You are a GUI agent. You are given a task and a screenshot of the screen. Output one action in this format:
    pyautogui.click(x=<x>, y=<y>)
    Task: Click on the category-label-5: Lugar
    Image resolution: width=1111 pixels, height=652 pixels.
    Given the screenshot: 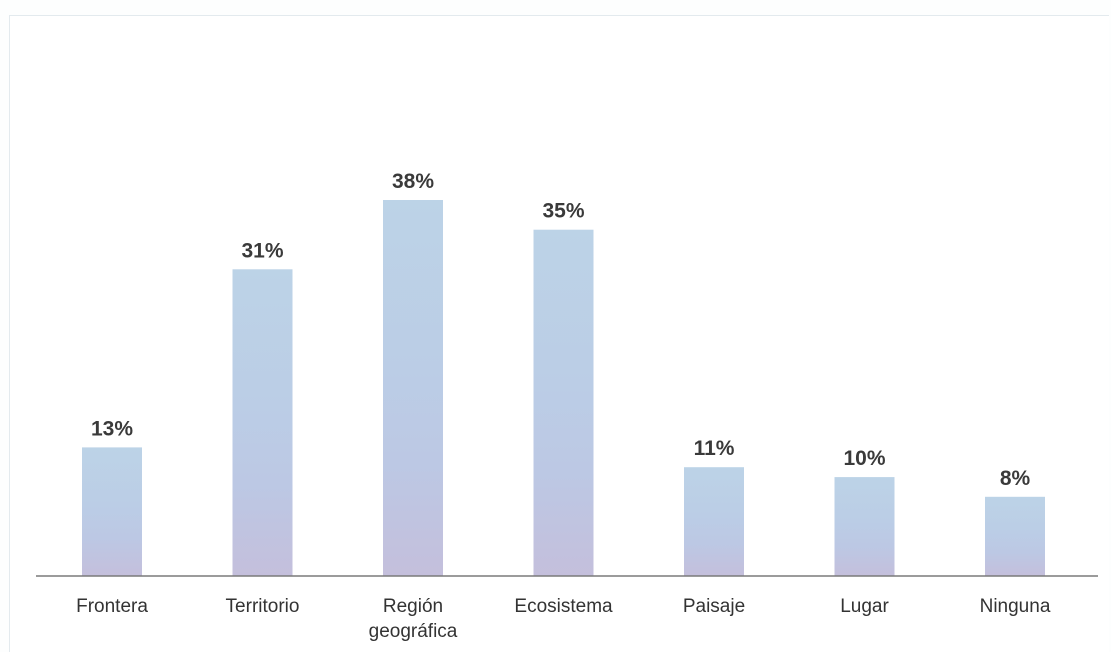 What is the action you would take?
    pyautogui.click(x=864, y=606)
    